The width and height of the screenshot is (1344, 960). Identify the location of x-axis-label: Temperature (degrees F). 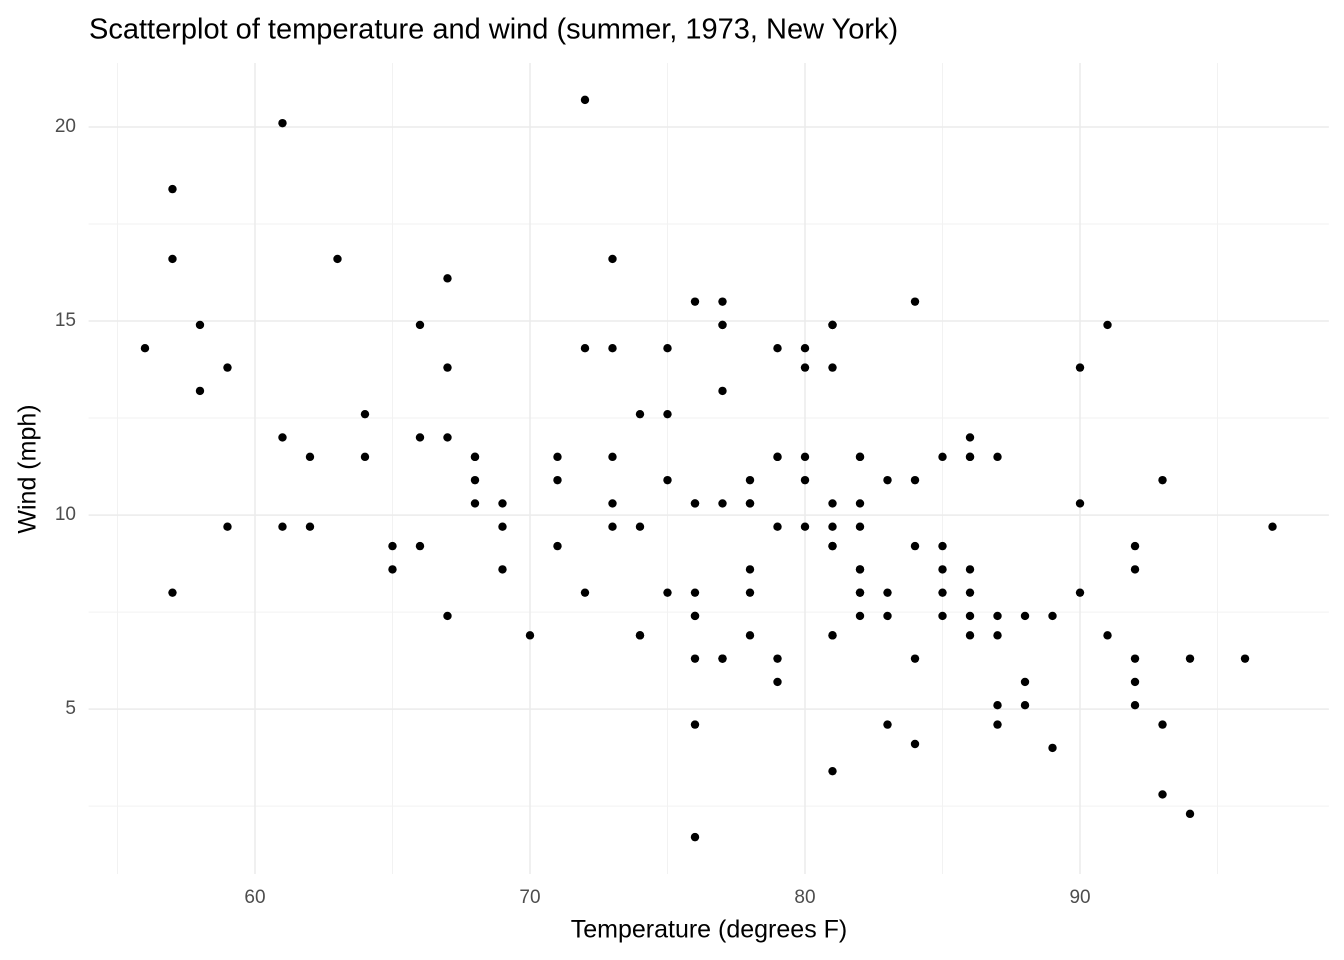
(709, 930).